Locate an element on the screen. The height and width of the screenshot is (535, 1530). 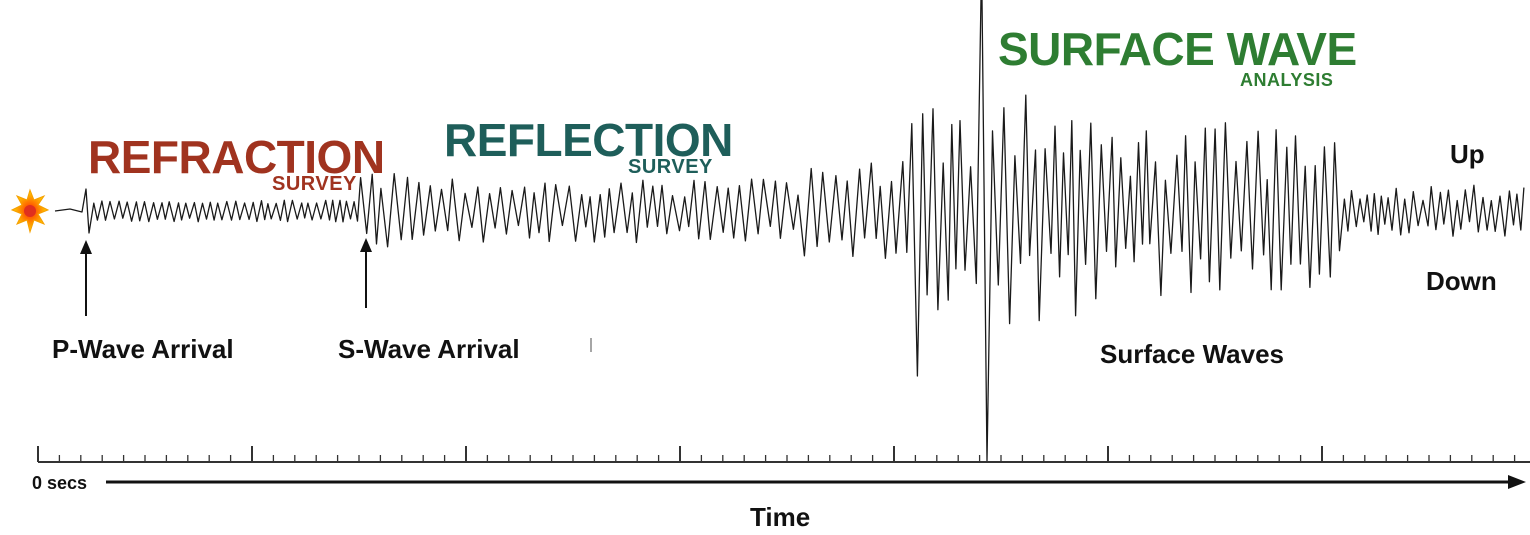
reflection-subtitle: SURVEY is located at coordinates (670, 167).